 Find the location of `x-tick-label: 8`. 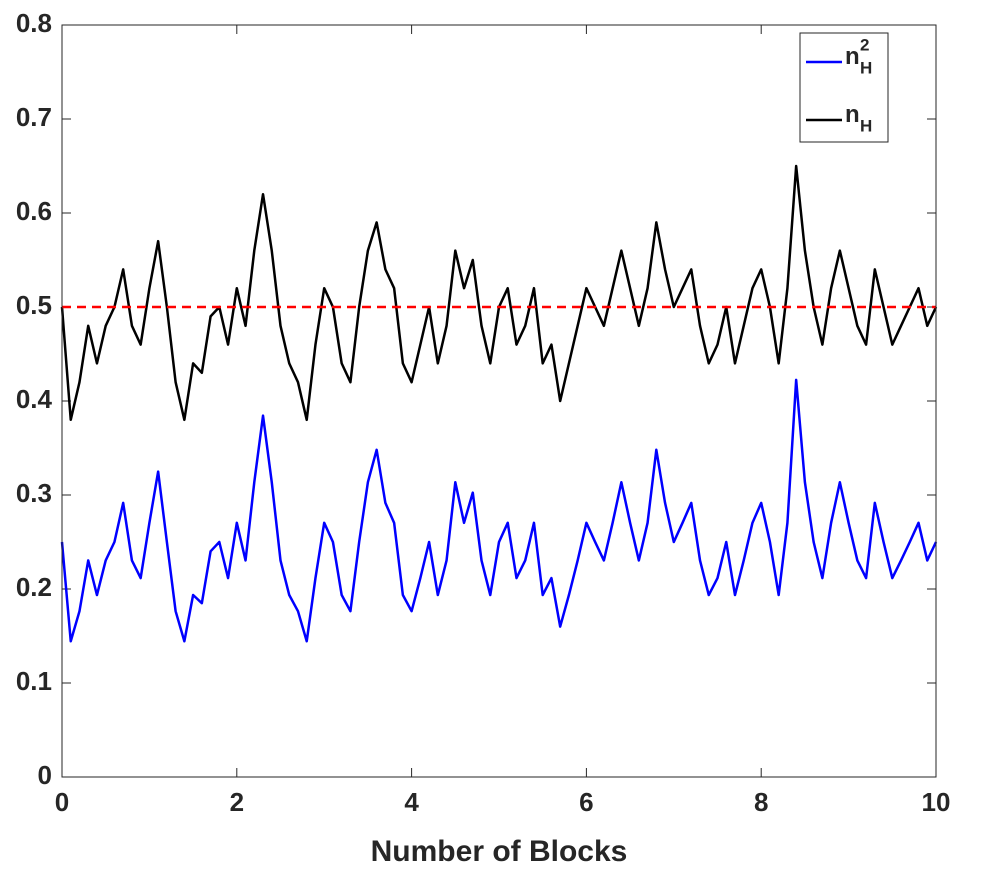

x-tick-label: 8 is located at coordinates (761, 802).